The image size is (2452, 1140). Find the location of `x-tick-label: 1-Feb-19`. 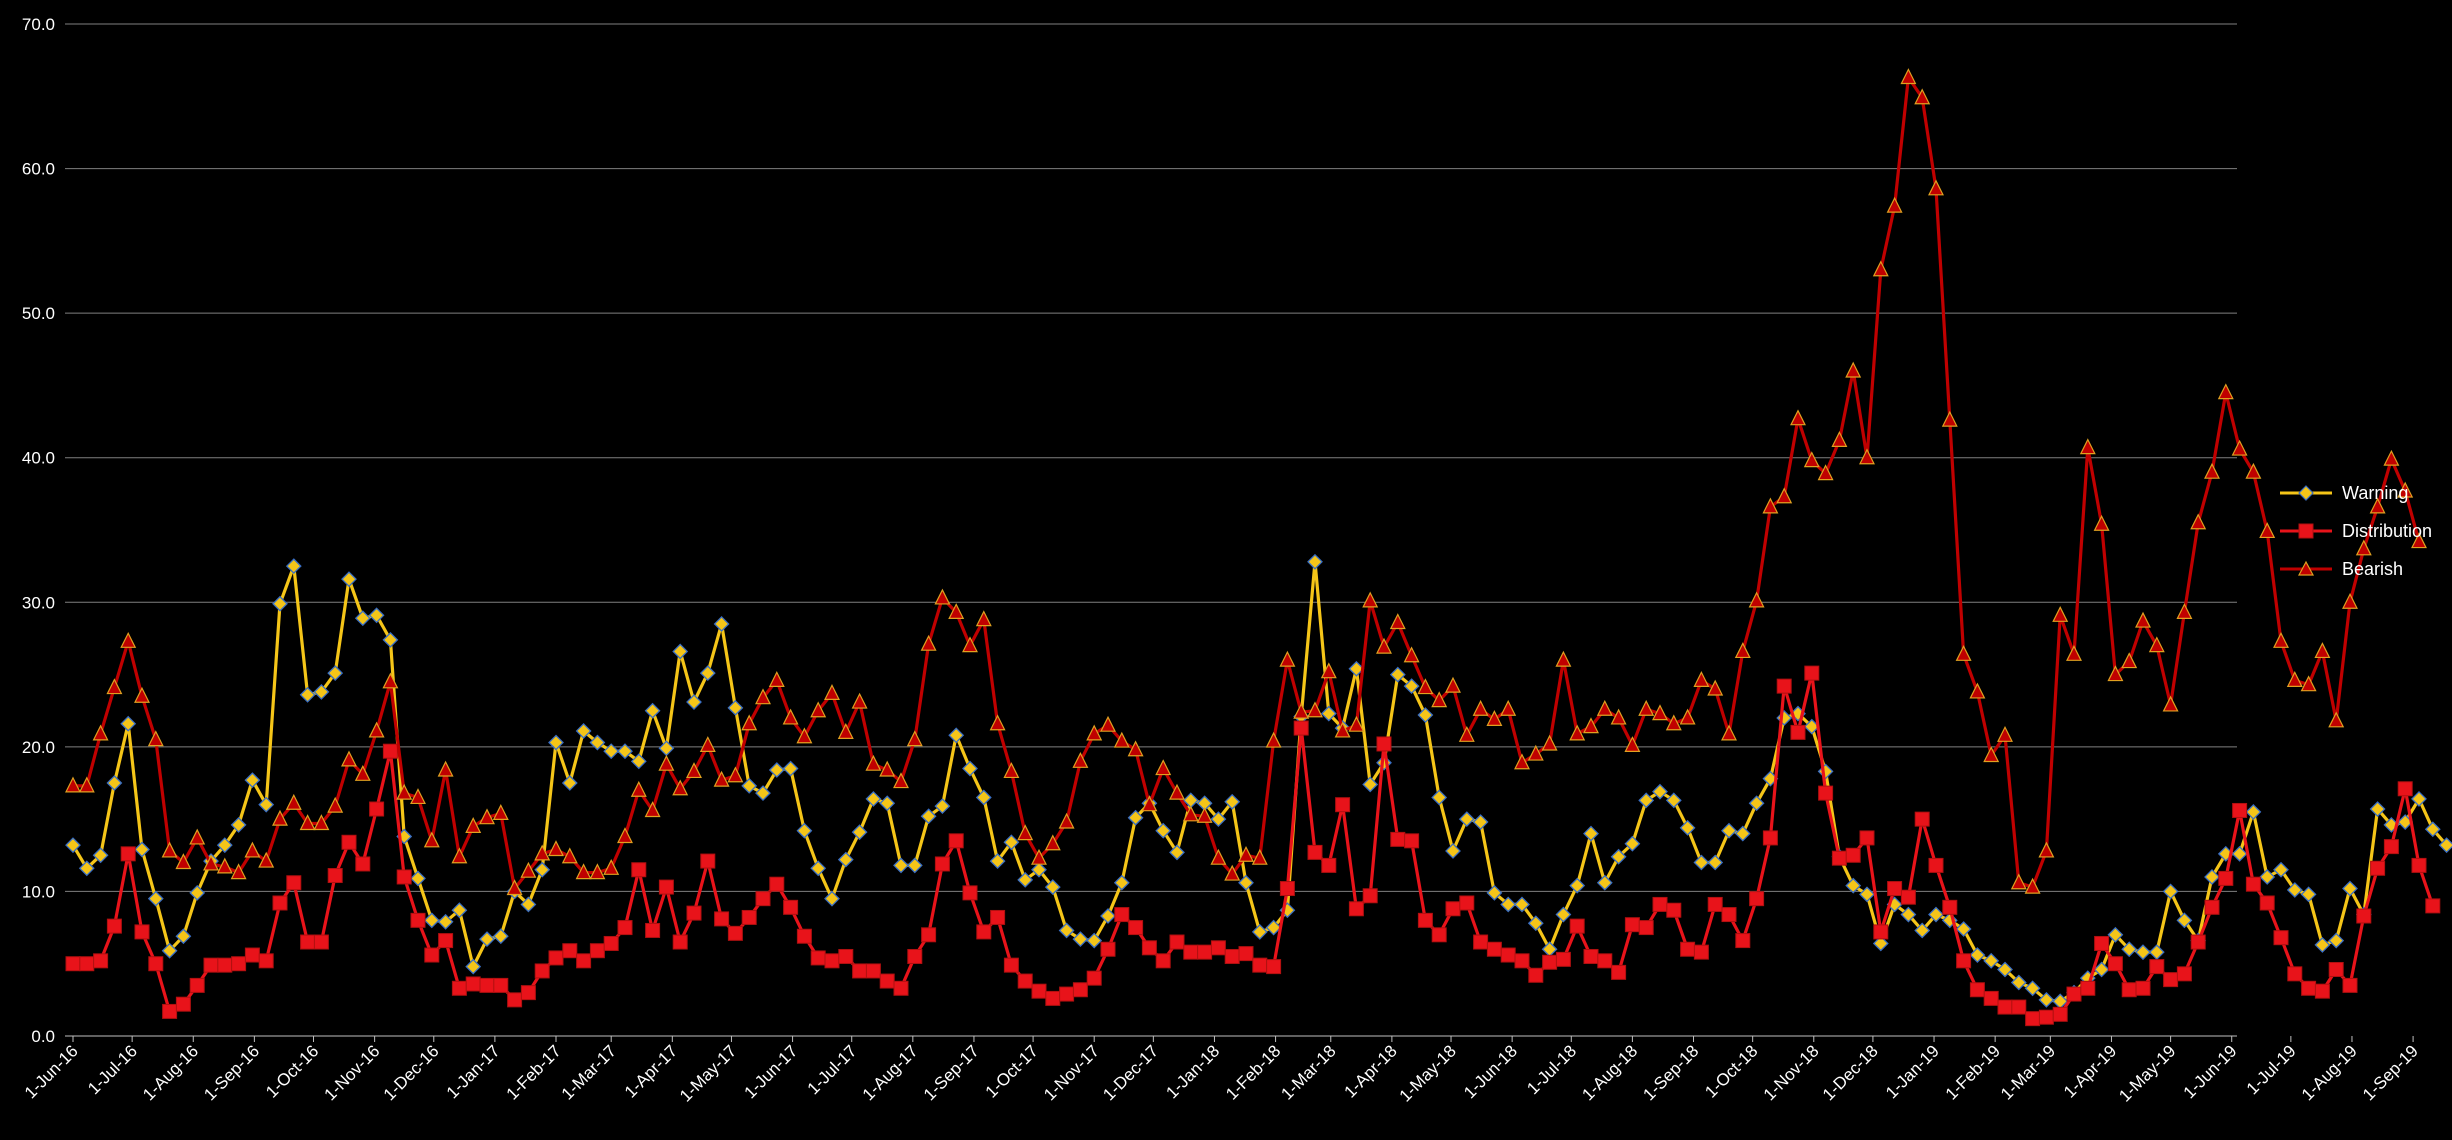

x-tick-label: 1-Feb-19 is located at coordinates (1973, 1072).